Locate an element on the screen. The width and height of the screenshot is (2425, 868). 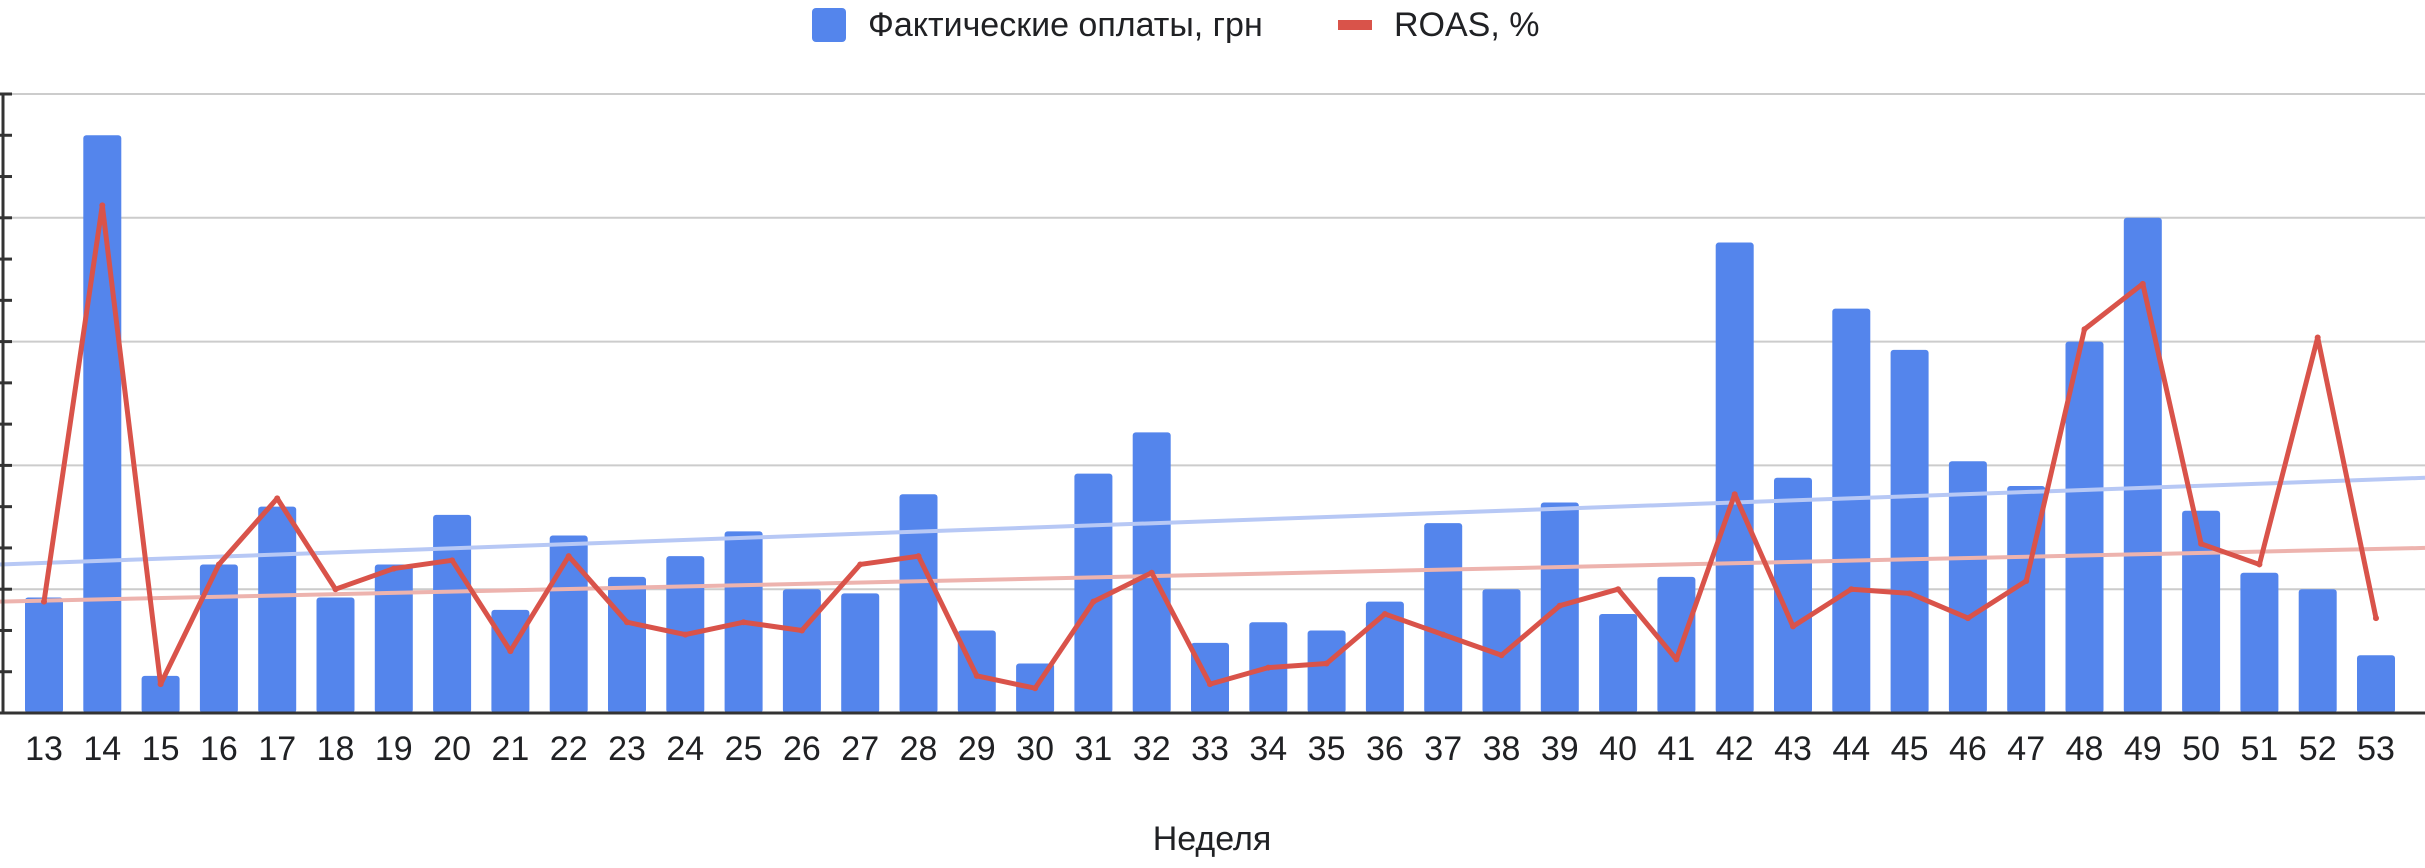
x-tick-label: 19 is located at coordinates (394, 749).